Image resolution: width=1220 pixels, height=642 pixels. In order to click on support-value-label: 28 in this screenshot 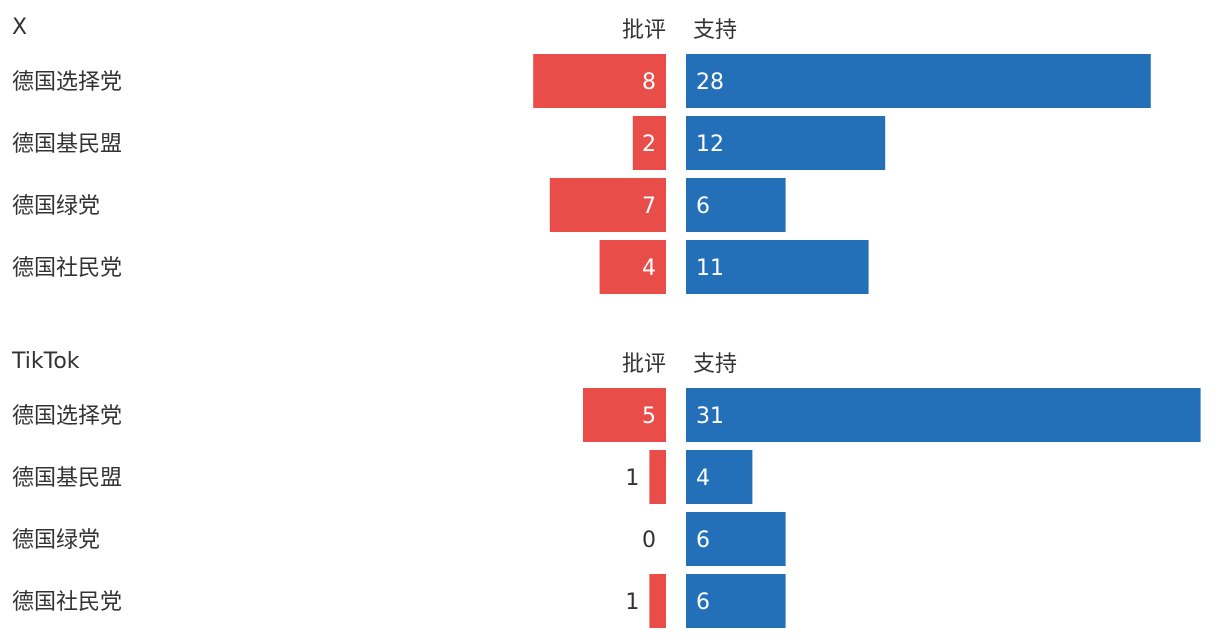, I will do `click(710, 82)`.